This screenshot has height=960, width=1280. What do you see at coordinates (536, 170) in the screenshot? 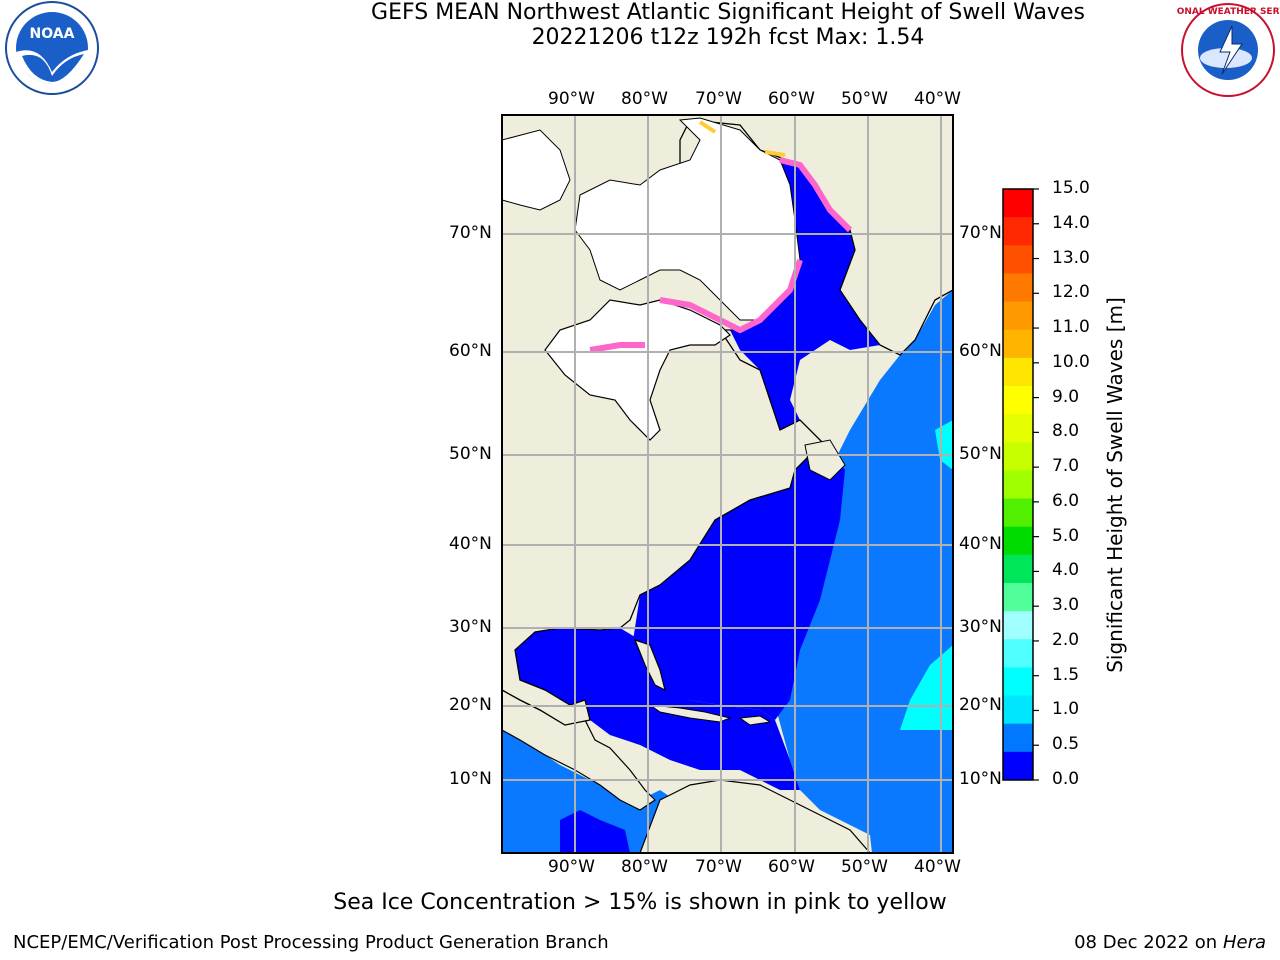
I see `arctic-ice-west` at bounding box center [536, 170].